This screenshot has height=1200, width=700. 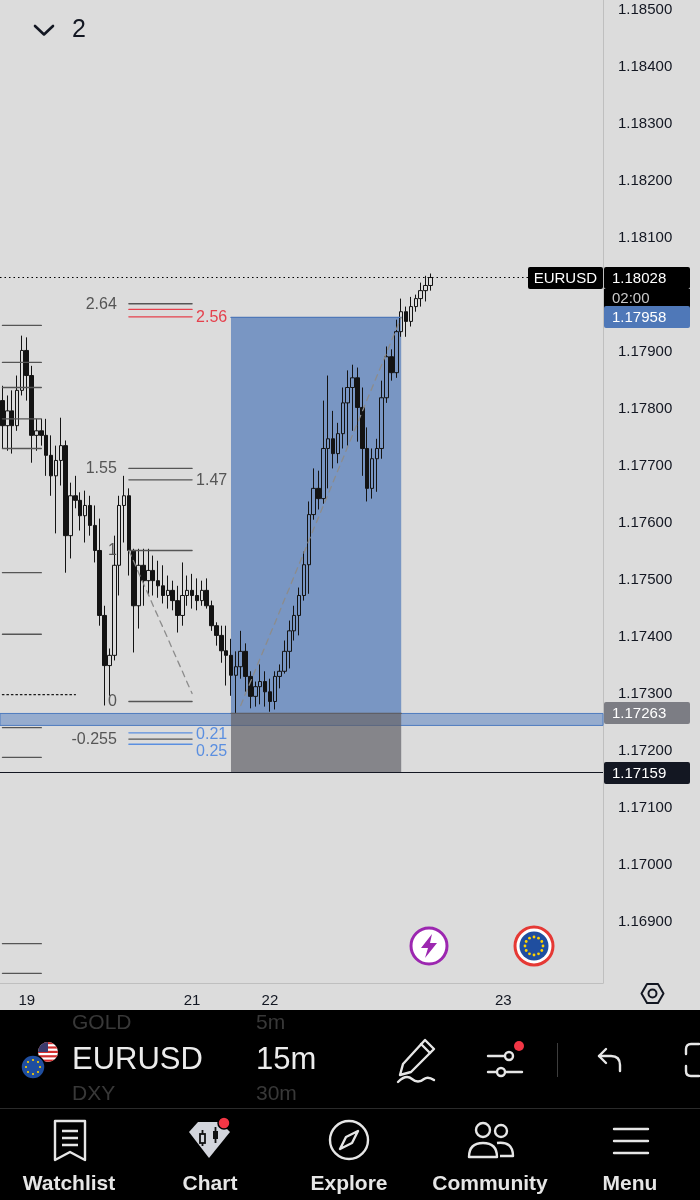 I want to click on text: 15m, so click(x=286, y=1059).